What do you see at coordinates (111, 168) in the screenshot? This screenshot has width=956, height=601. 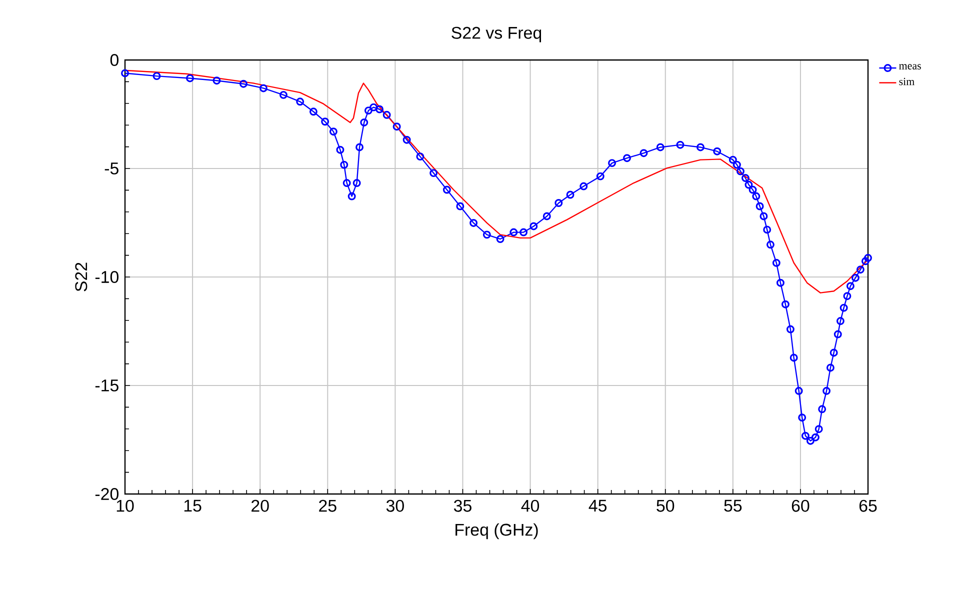 I see `y-tick-label: -5` at bounding box center [111, 168].